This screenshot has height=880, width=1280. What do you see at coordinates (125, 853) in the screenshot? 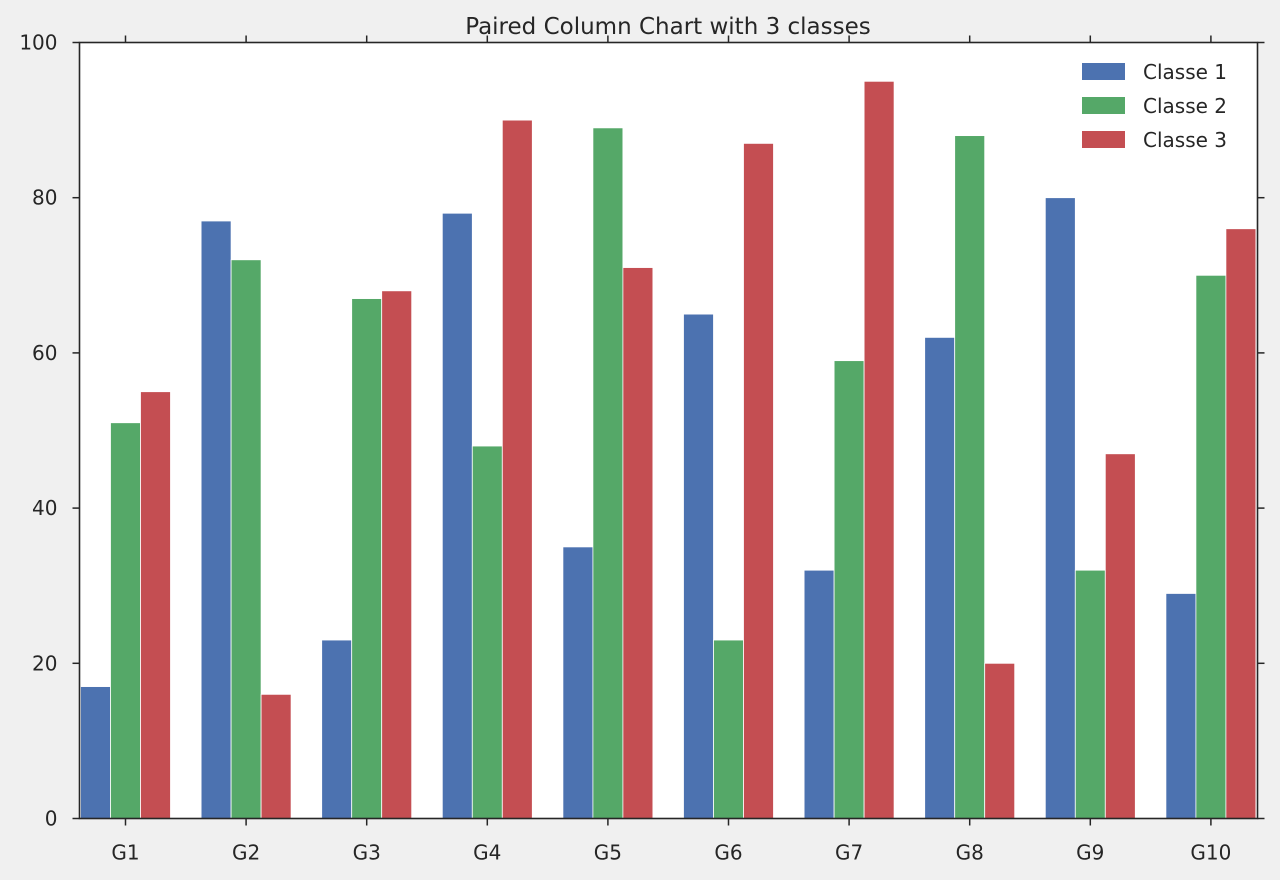
I see `x-tick-label: G1` at bounding box center [125, 853].